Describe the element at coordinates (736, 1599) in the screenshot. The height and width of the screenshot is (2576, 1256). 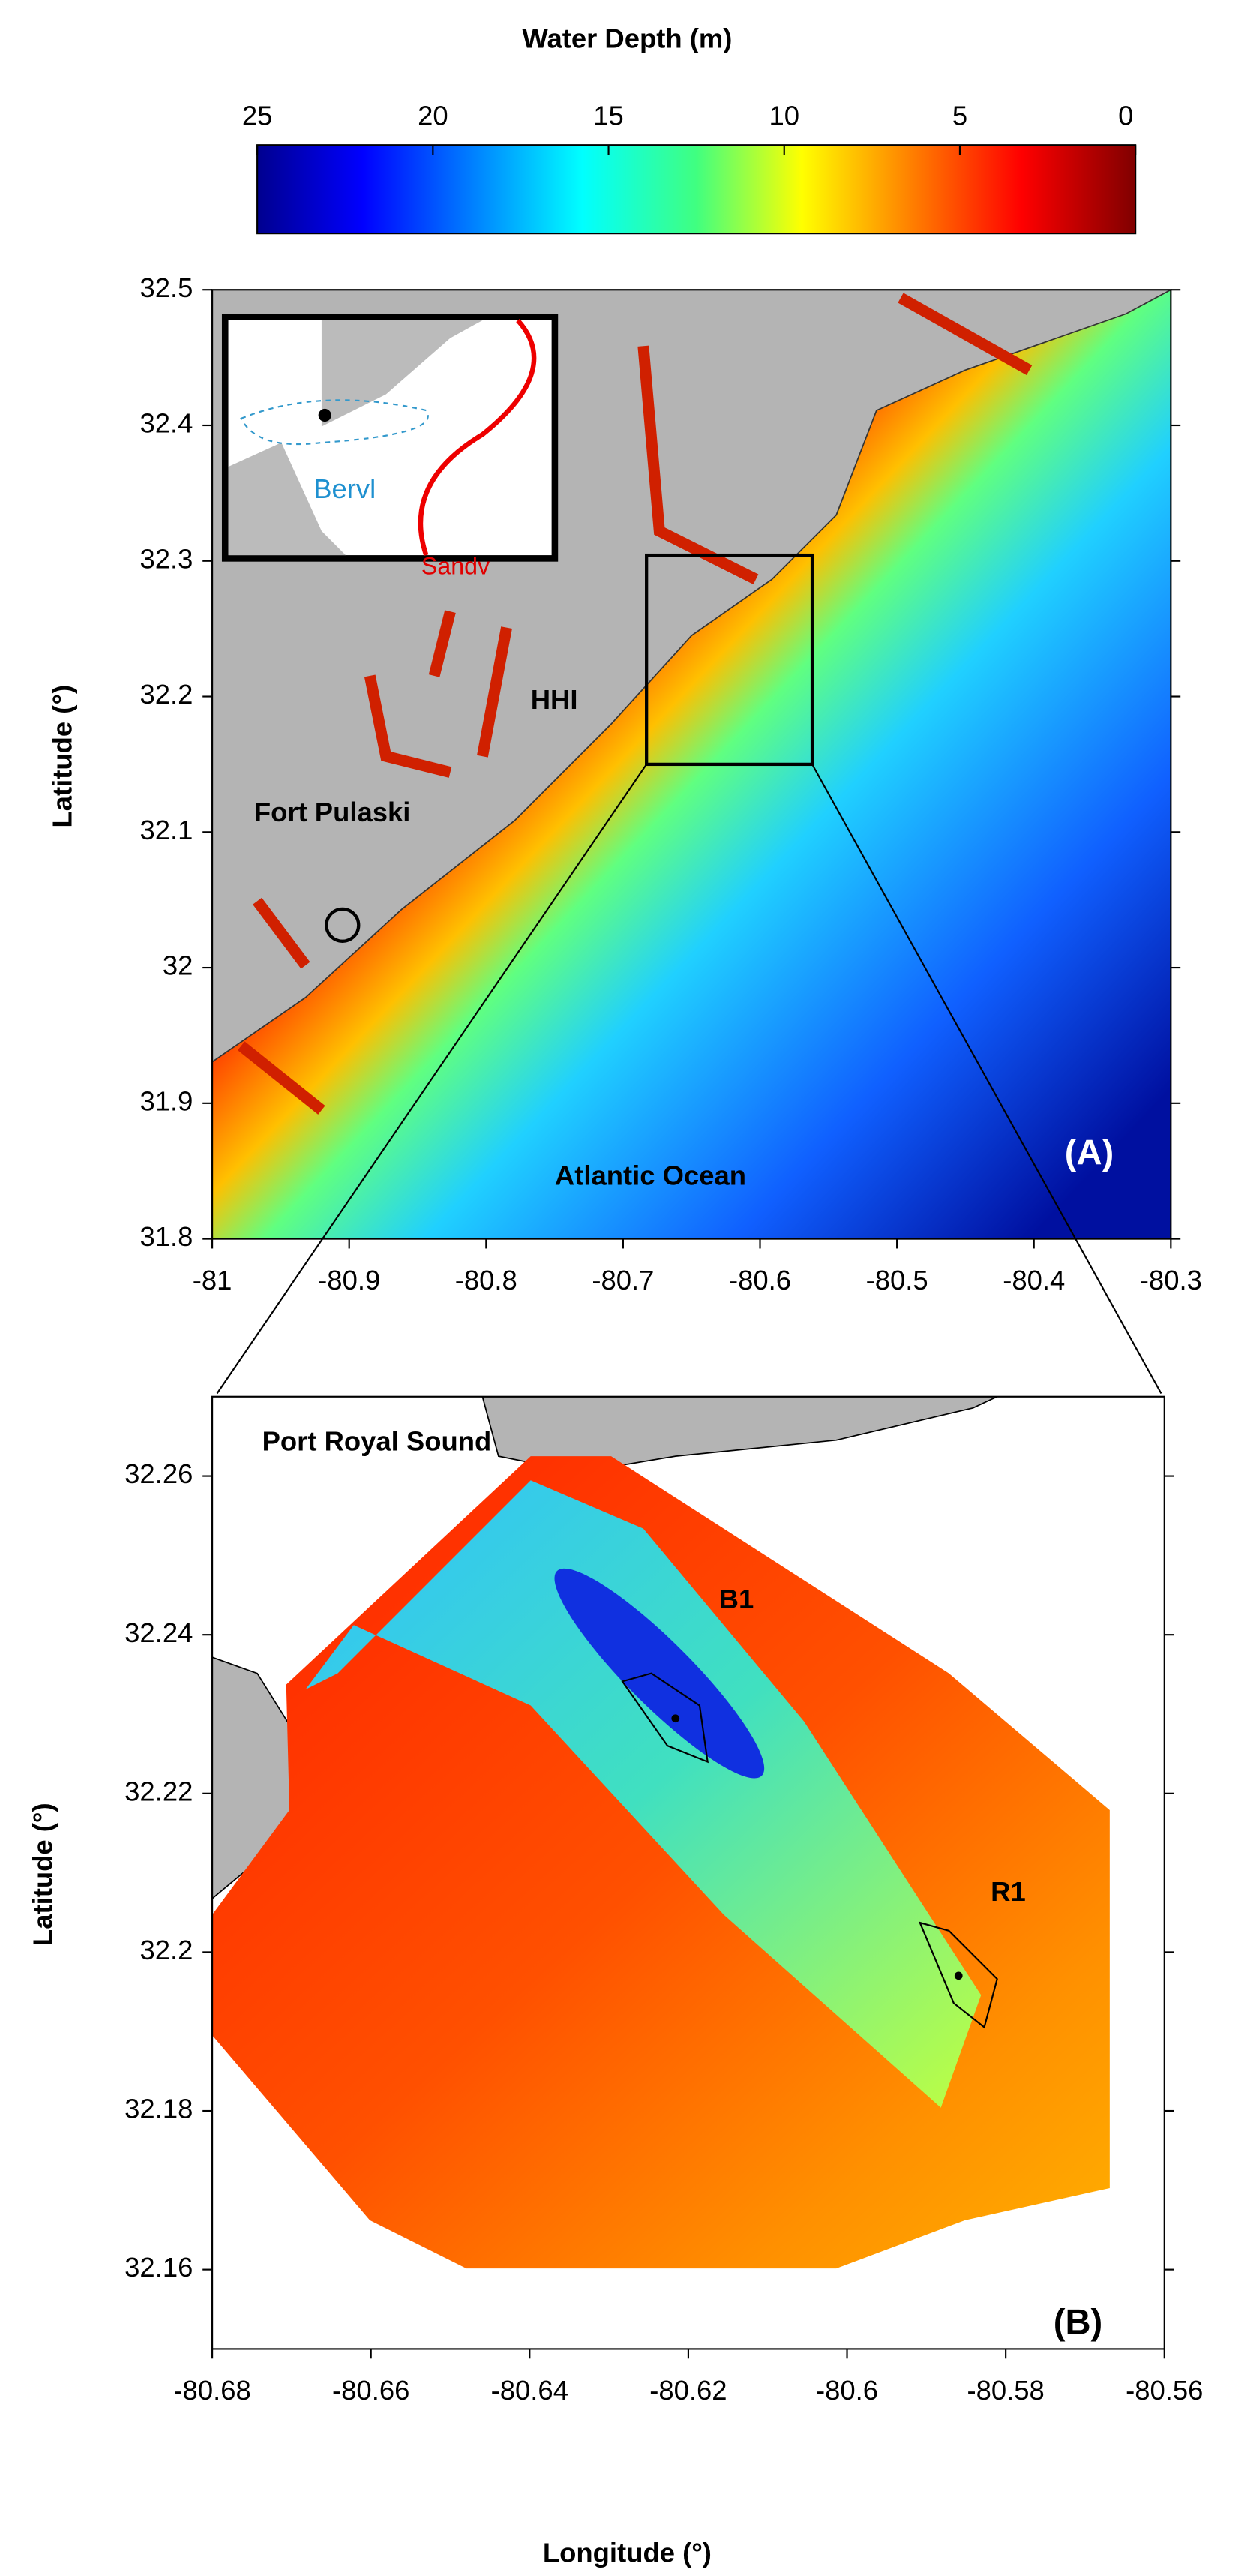
I see `map-label: B1` at that location.